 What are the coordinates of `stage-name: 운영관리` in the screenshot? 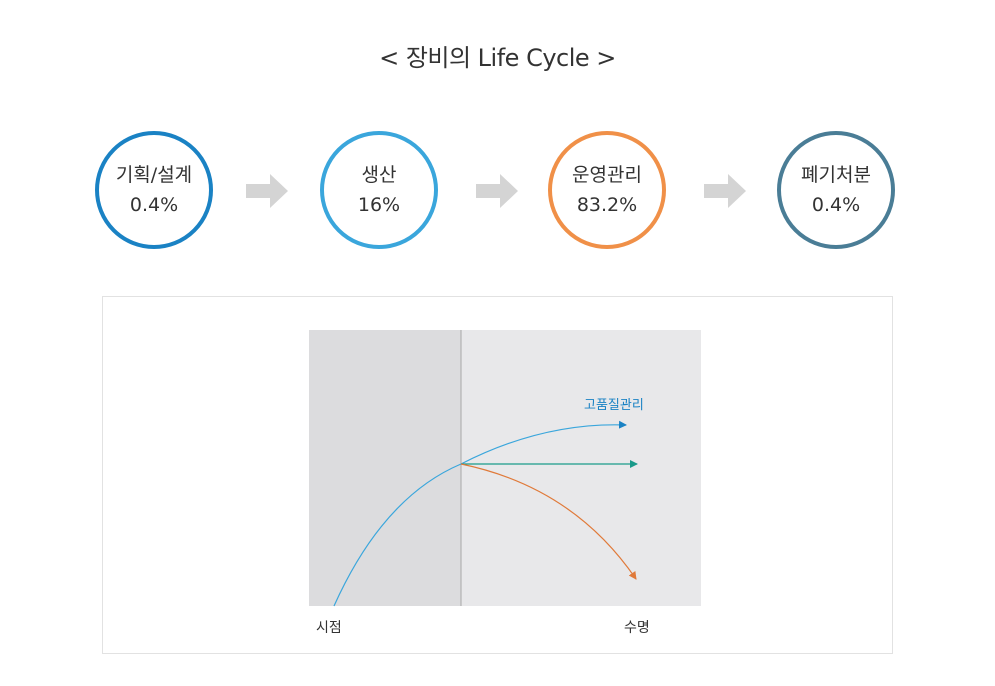 It's located at (607, 175).